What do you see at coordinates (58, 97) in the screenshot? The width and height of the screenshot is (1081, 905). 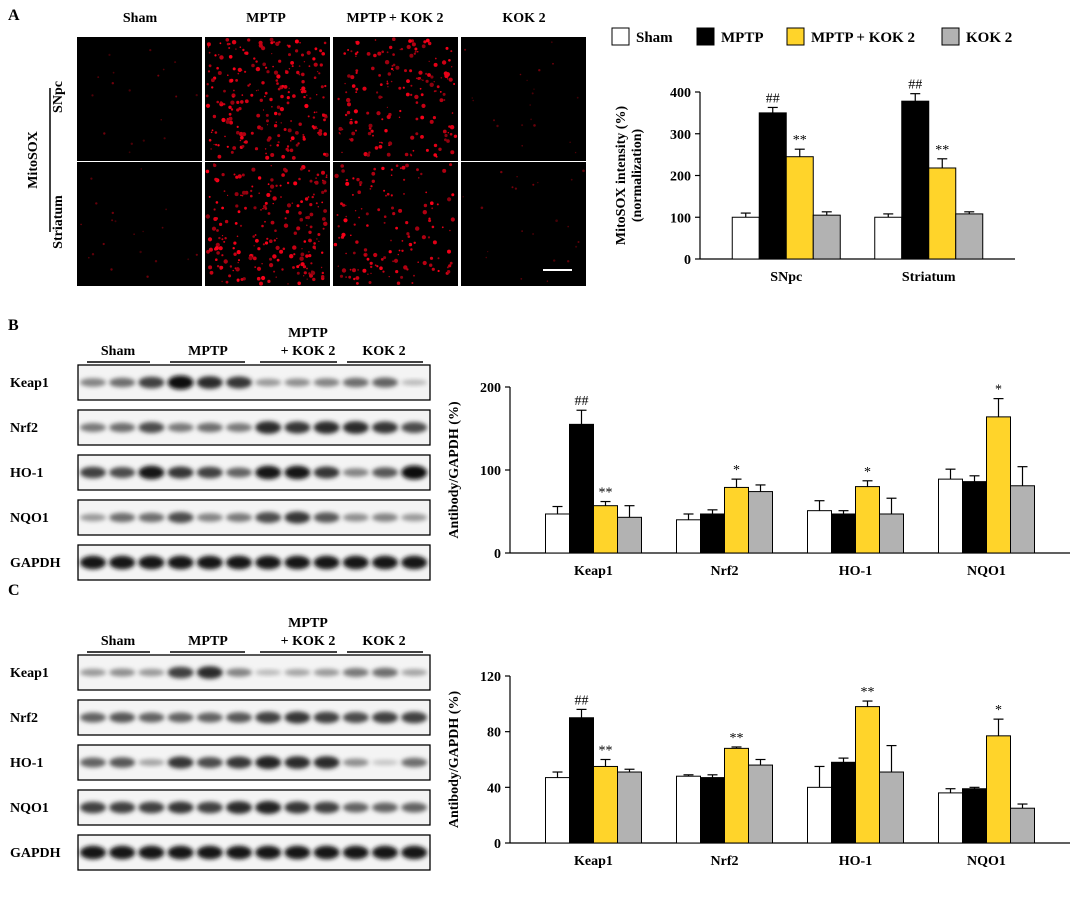 I see `micrograph-row-label: SNpc` at bounding box center [58, 97].